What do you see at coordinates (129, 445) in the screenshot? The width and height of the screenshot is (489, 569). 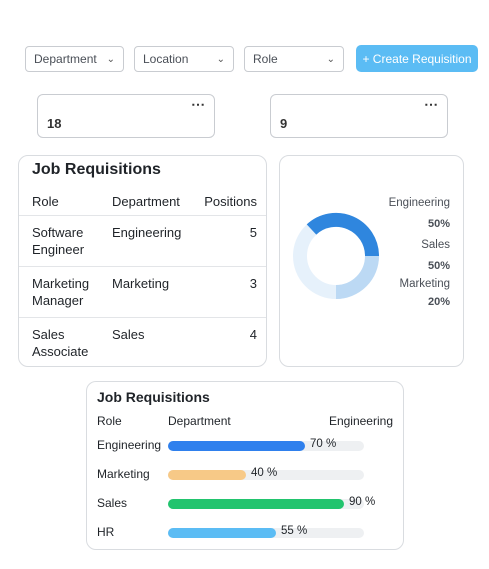 I see `bar-label: Engineering` at bounding box center [129, 445].